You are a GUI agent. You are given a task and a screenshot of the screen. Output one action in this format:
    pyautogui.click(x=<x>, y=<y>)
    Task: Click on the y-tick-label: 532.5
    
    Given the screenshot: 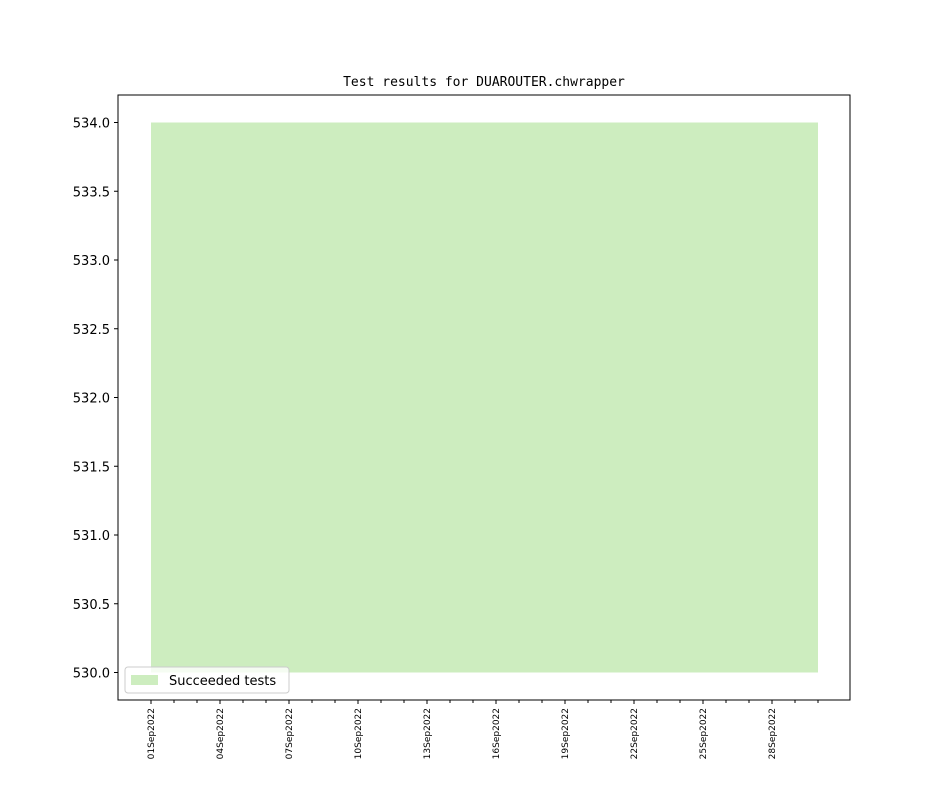 What is the action you would take?
    pyautogui.click(x=91, y=330)
    